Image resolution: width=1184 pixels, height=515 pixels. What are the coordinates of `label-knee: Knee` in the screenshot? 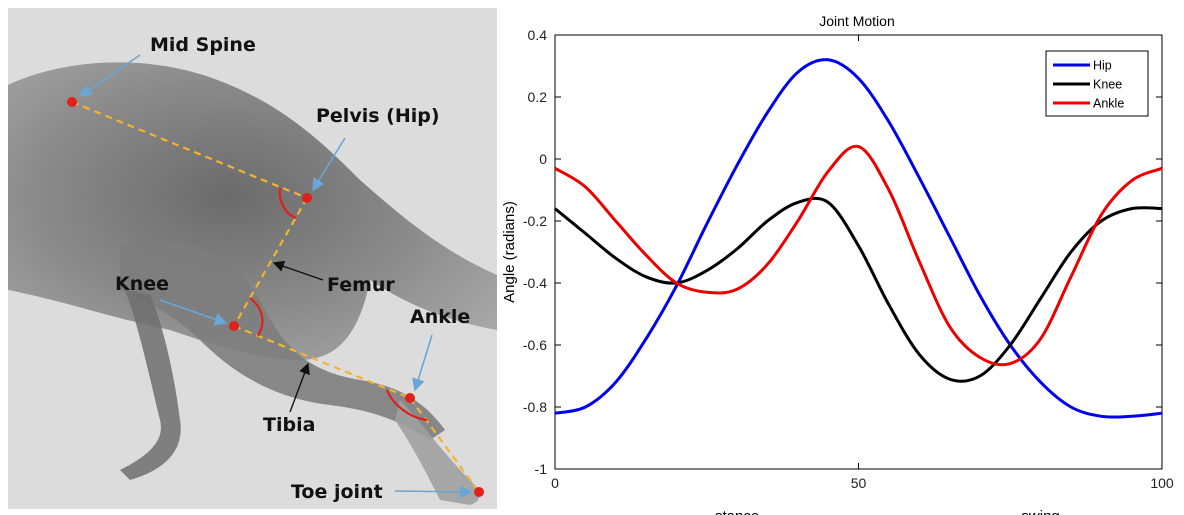 It's located at (142, 284).